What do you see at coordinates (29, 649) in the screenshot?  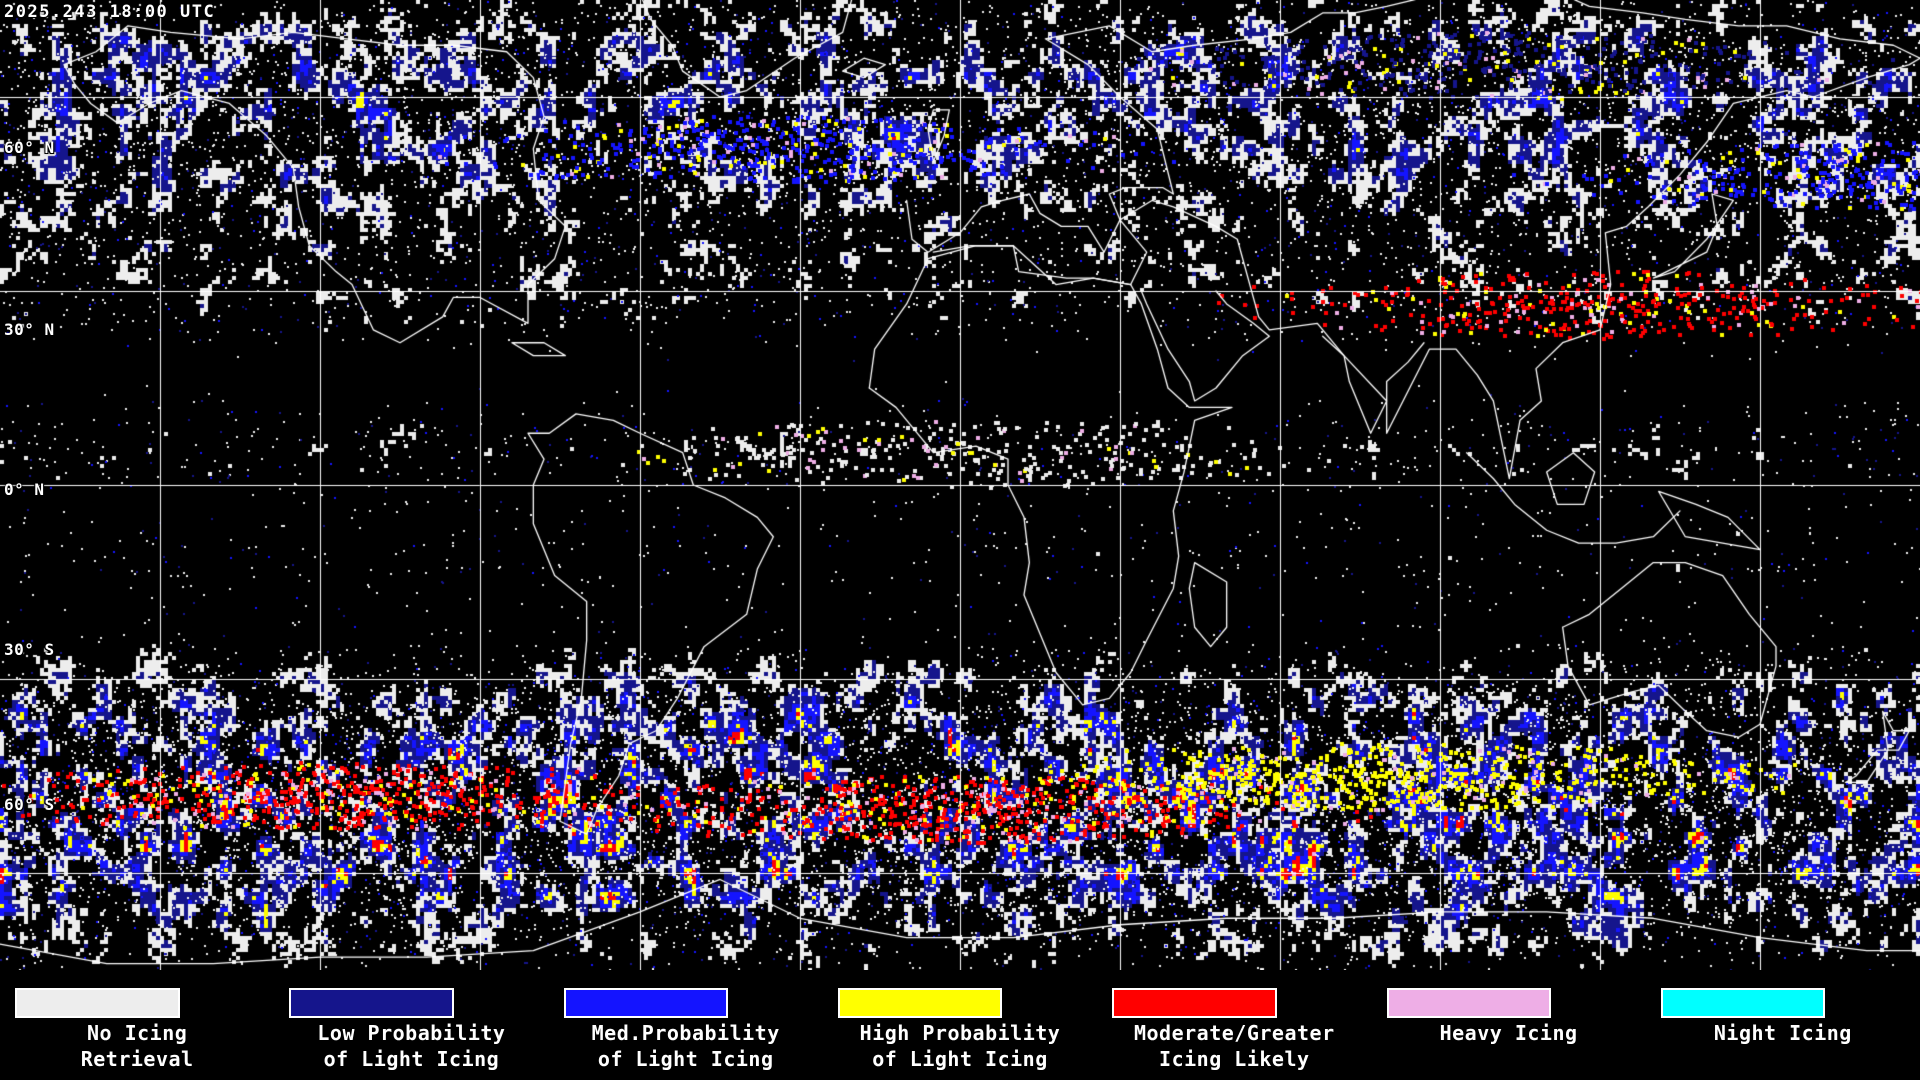 I see `lat-label-30s: 30° S` at bounding box center [29, 649].